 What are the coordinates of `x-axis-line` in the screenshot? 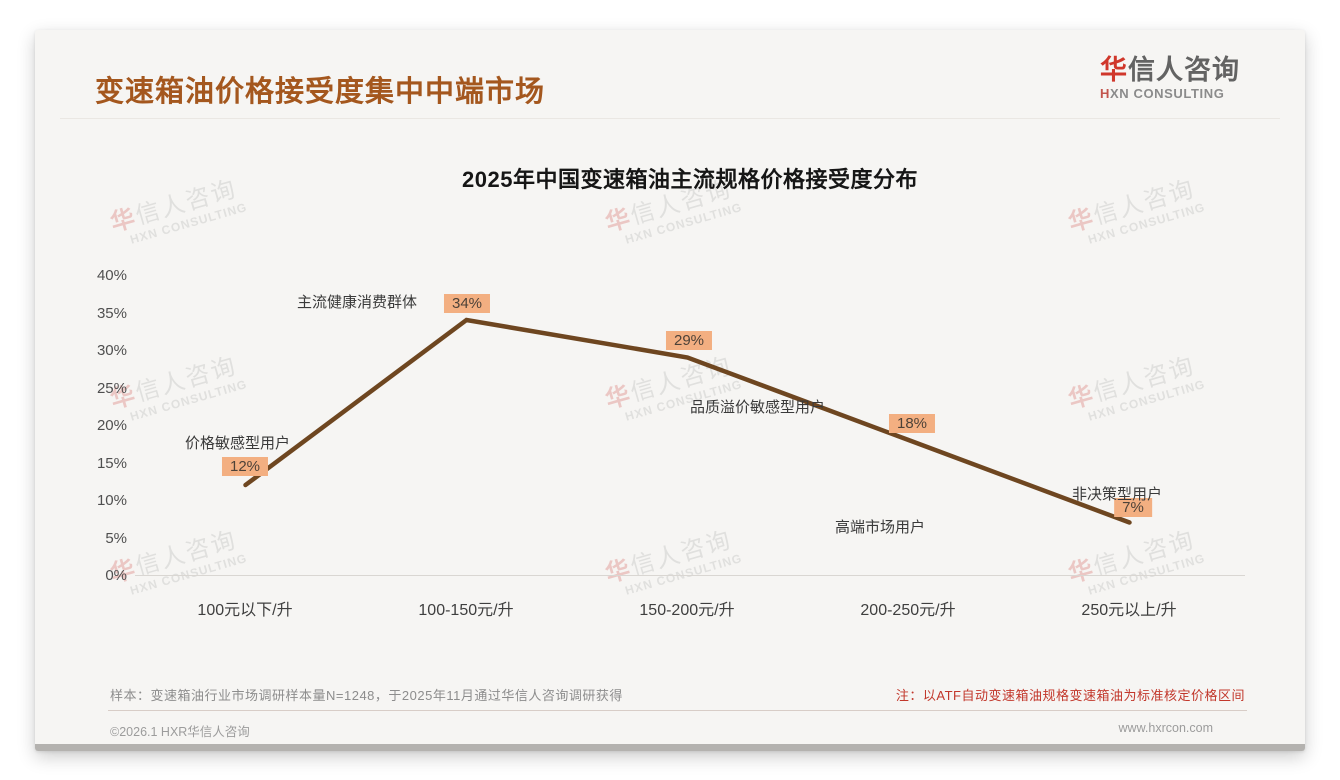 It's located at (690, 575).